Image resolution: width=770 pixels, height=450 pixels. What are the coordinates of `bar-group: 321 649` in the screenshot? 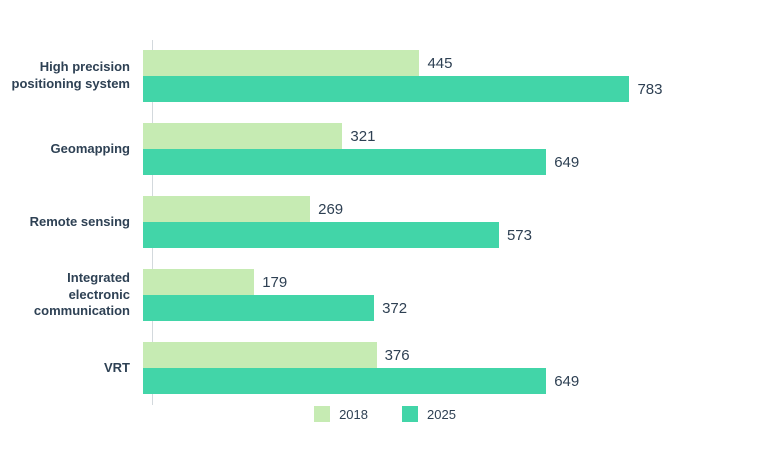 It's located at (456, 149).